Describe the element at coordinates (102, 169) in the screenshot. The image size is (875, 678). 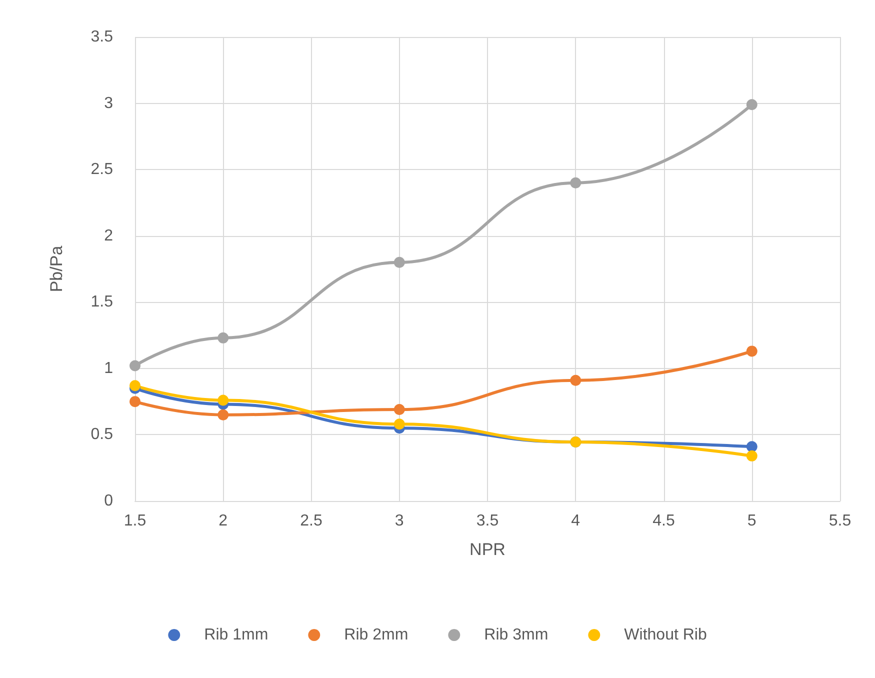
I see `y-tick-label: 2.5` at that location.